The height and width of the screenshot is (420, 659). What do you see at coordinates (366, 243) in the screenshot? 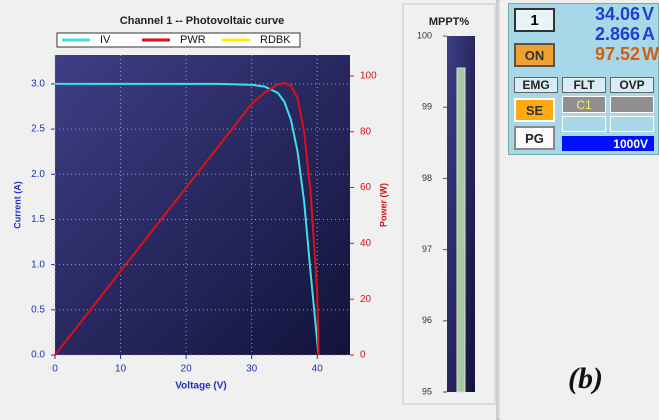
I see `y2-tick-label: 40` at bounding box center [366, 243].